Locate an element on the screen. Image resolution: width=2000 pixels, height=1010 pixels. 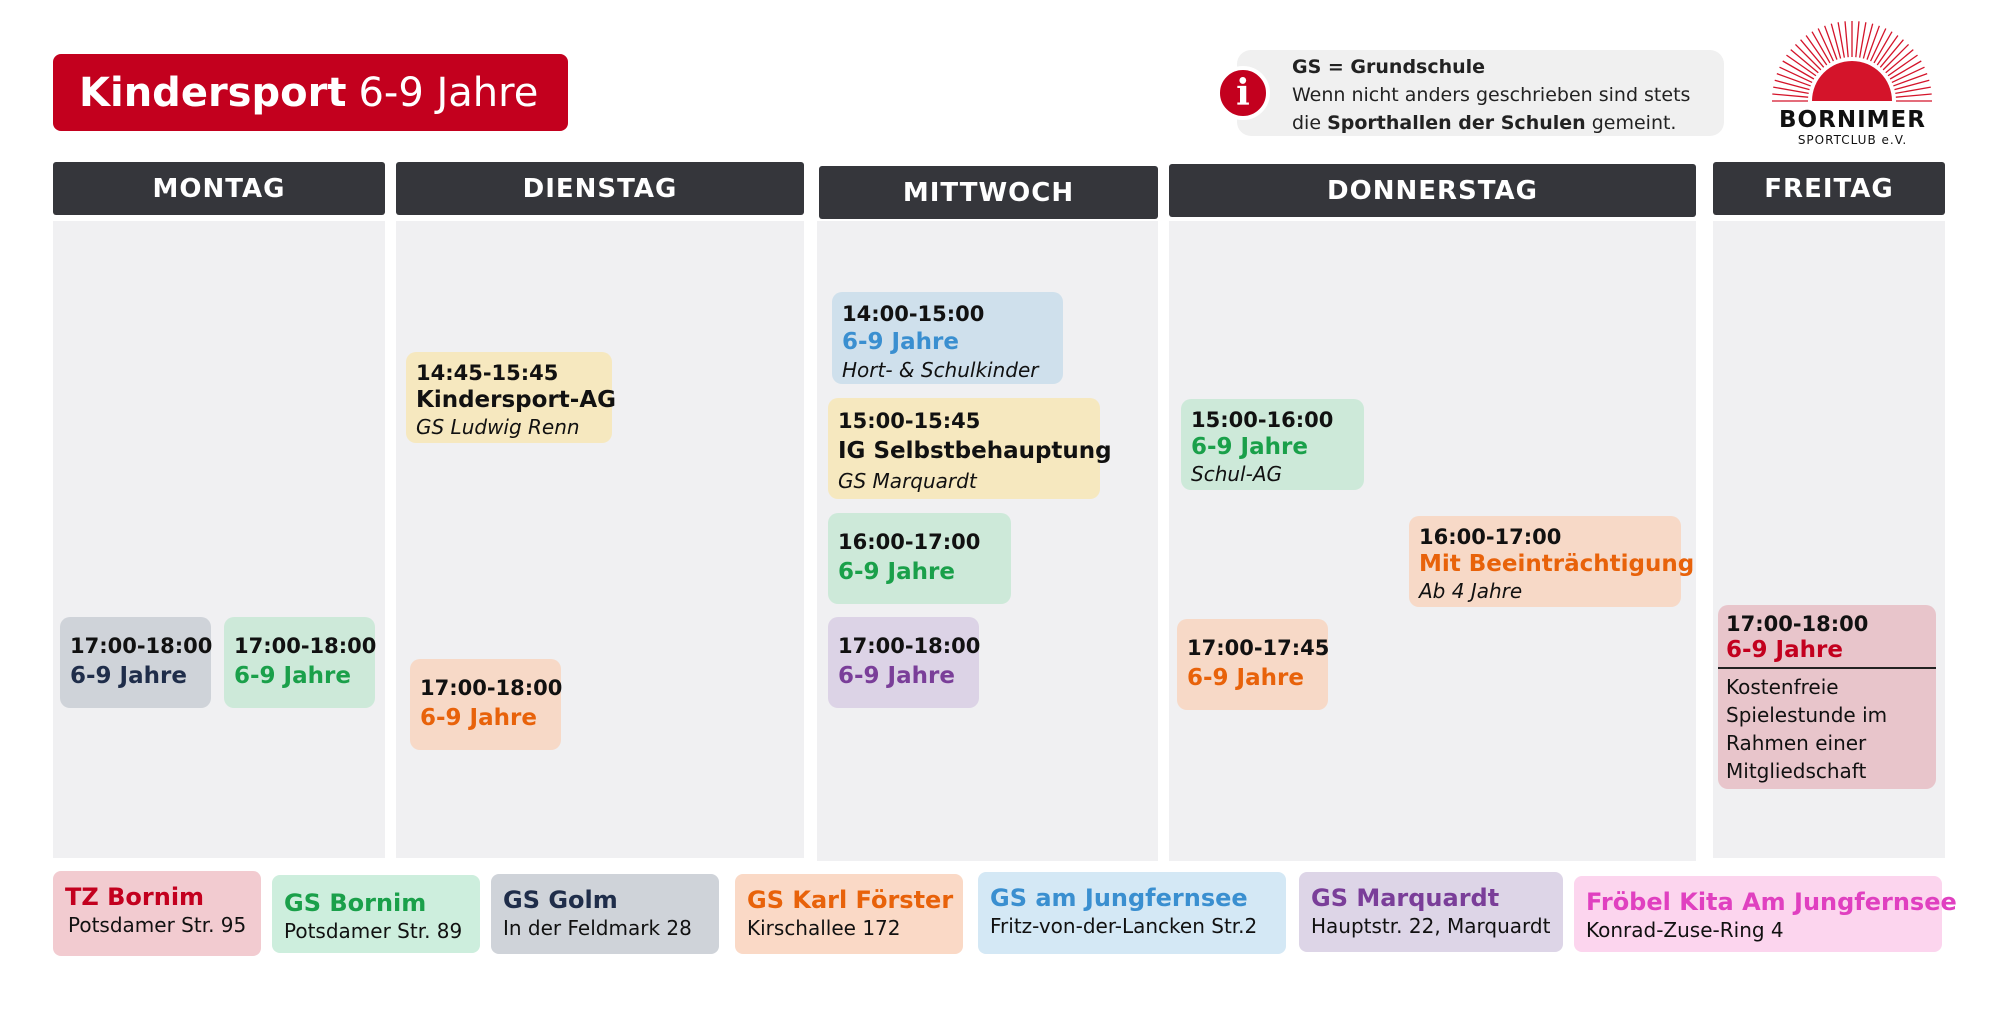
page-title: Kindersport 6-9 Jahre is located at coordinates (310, 92).